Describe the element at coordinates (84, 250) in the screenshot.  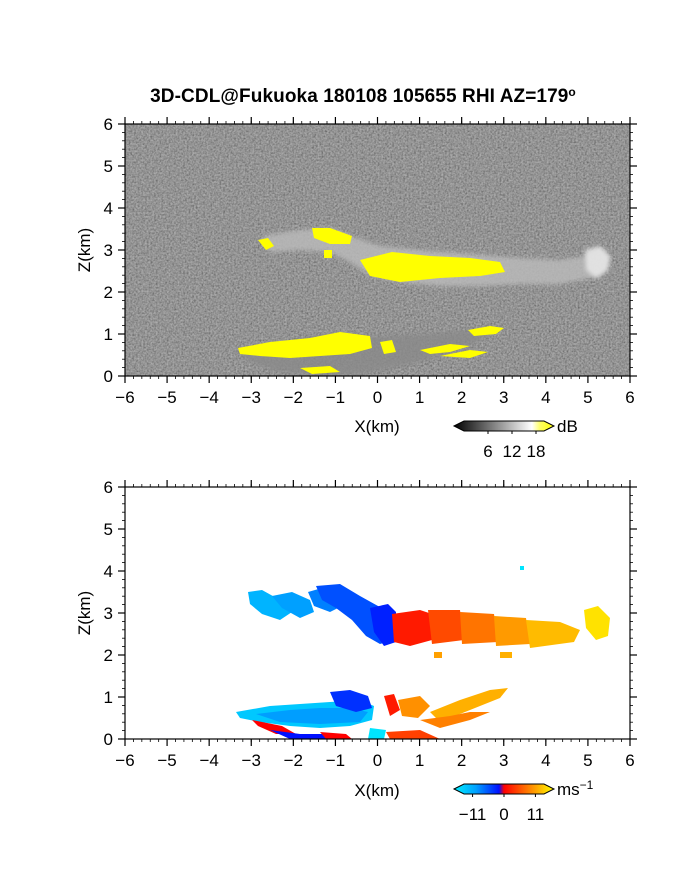
I see `snr-y-axis-label: Z(km)` at that location.